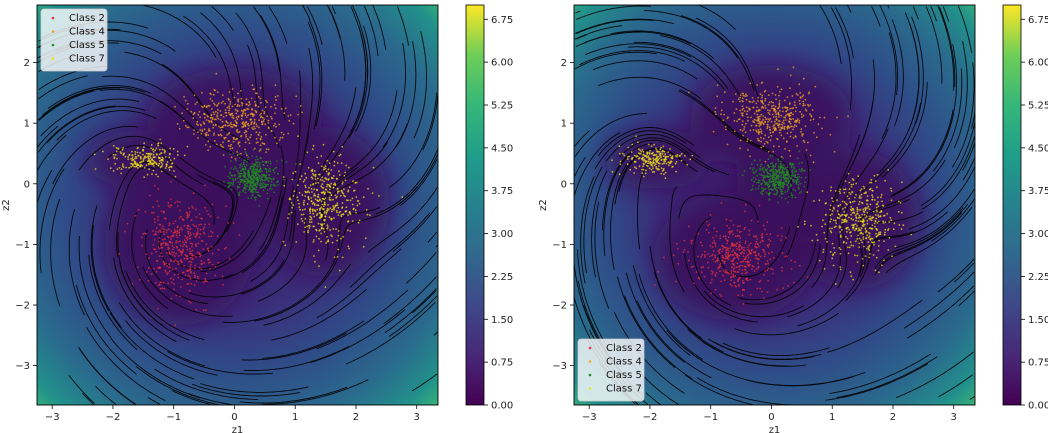 This screenshot has height=433, width=1048. What do you see at coordinates (1038, 320) in the screenshot?
I see `colorbar-tick-label: 1.50` at bounding box center [1038, 320].